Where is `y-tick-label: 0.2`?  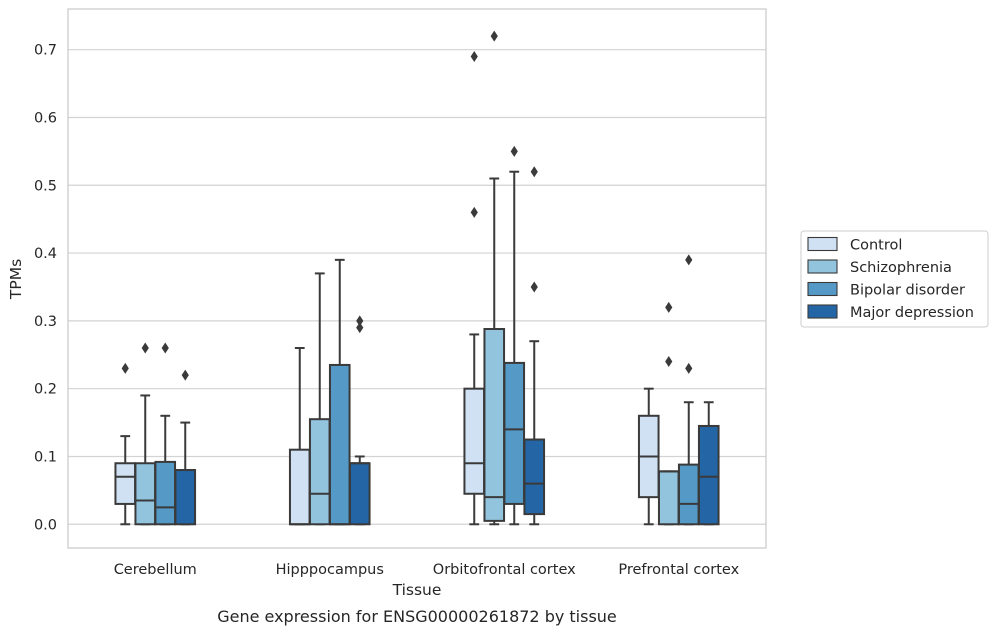
y-tick-label: 0.2 is located at coordinates (45, 390).